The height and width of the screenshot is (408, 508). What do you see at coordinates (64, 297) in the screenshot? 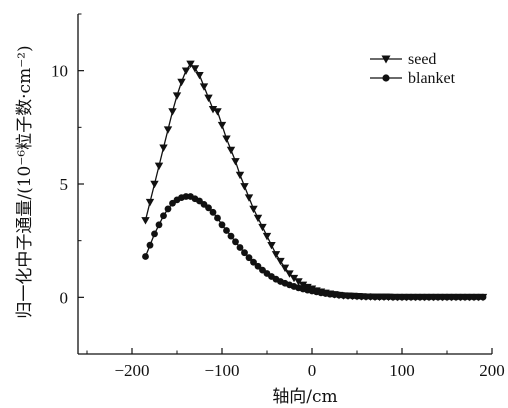
I see `y-tick-label: 0` at bounding box center [64, 297].